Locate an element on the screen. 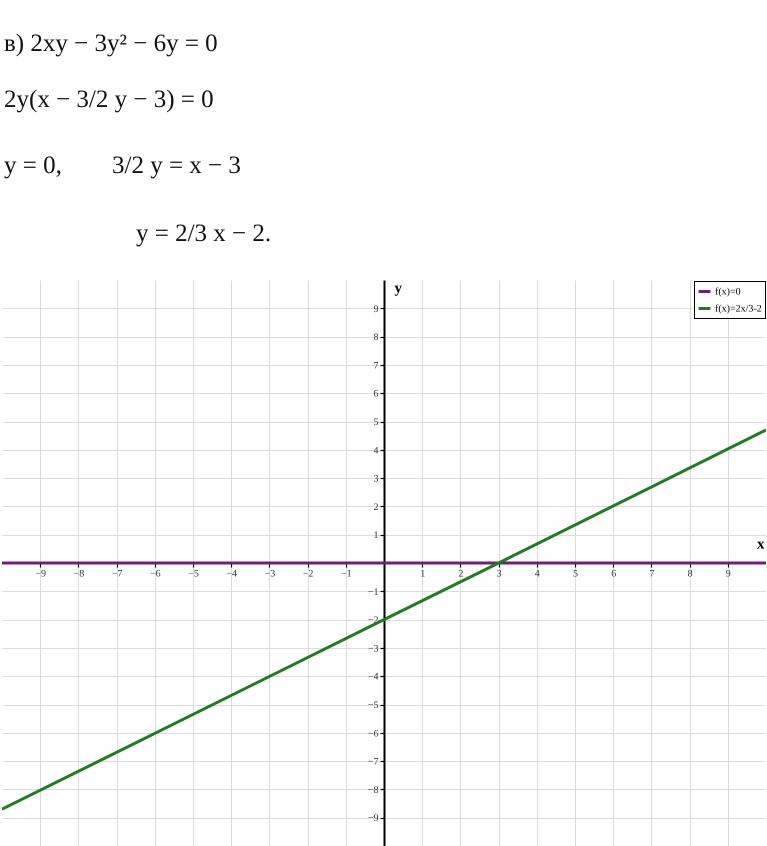  y-tick-label: 1 is located at coordinates (376, 536).